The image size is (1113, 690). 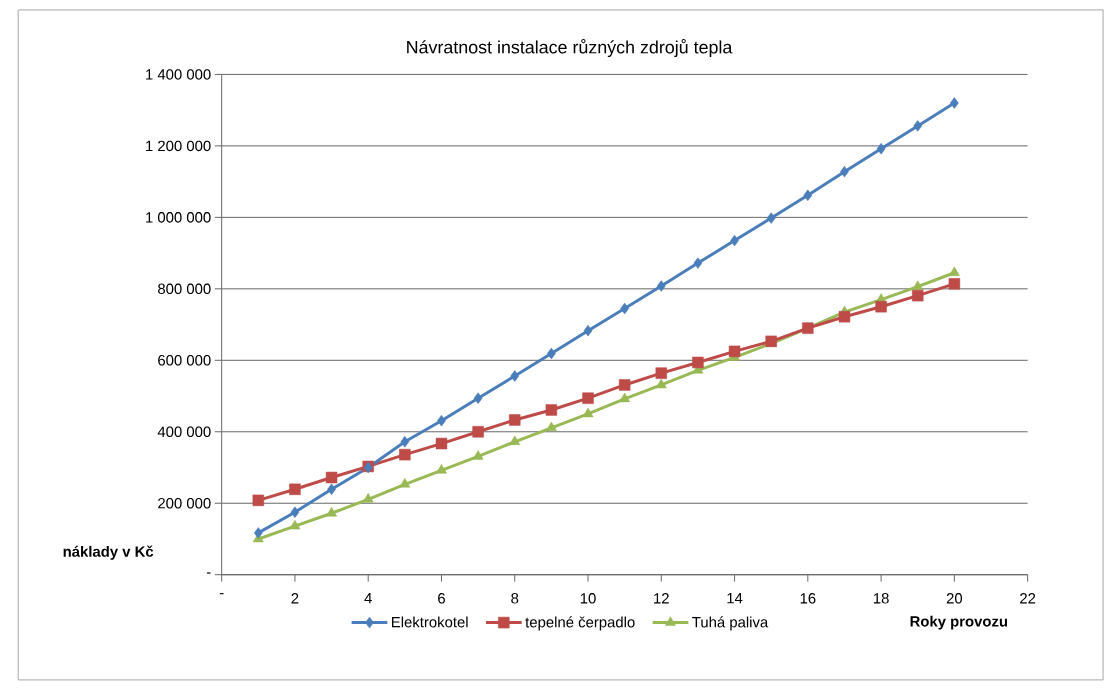 I want to click on x-tick-label: 10, so click(x=588, y=598).